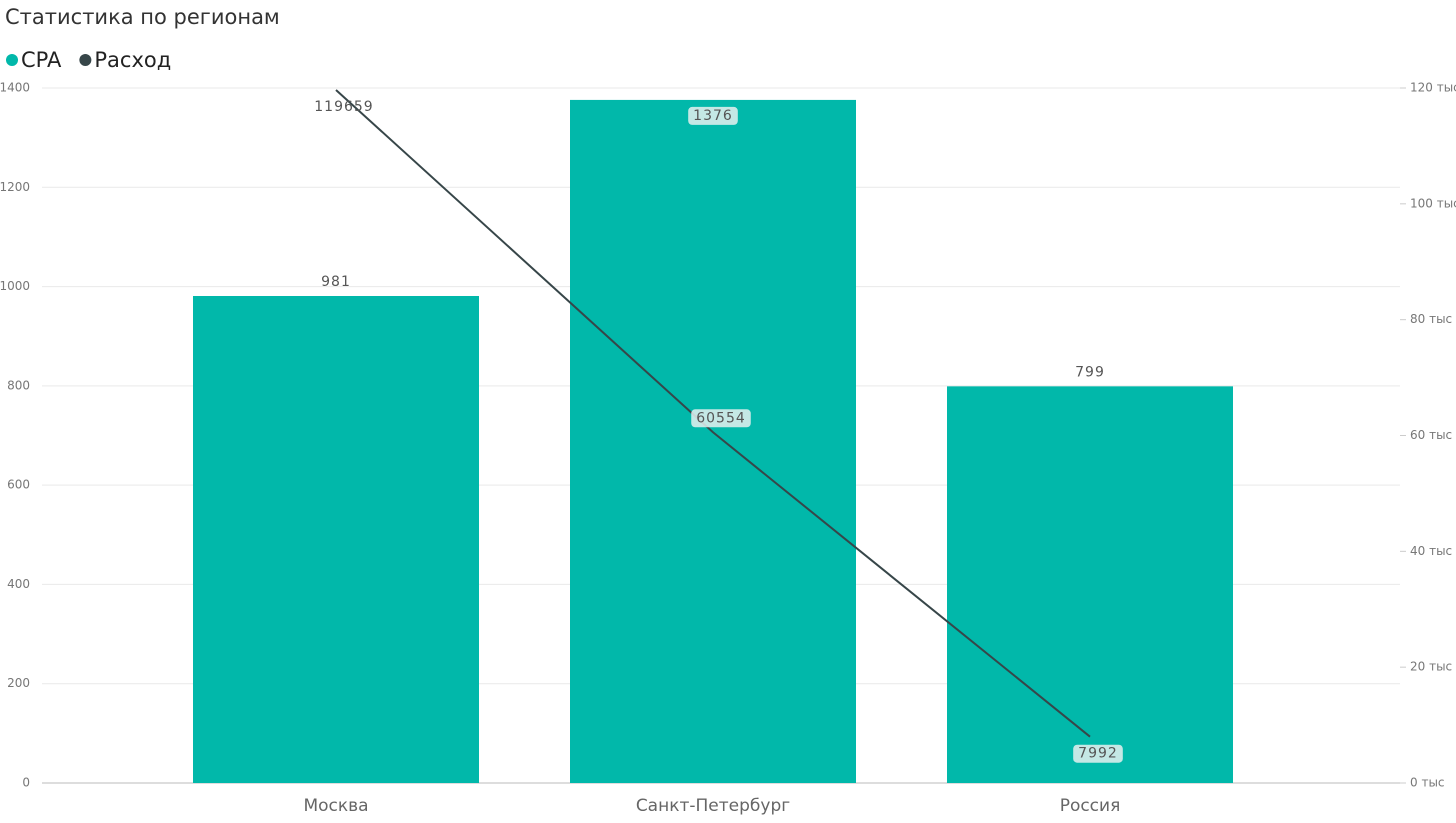 Image resolution: width=1456 pixels, height=823 pixels. What do you see at coordinates (142, 17) in the screenshot?
I see `chart-title: Статистика по регионам` at bounding box center [142, 17].